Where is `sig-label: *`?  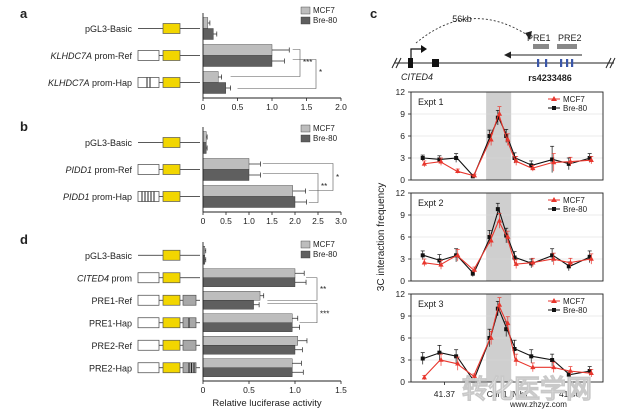
sig-label: * is located at coordinates (337, 177).